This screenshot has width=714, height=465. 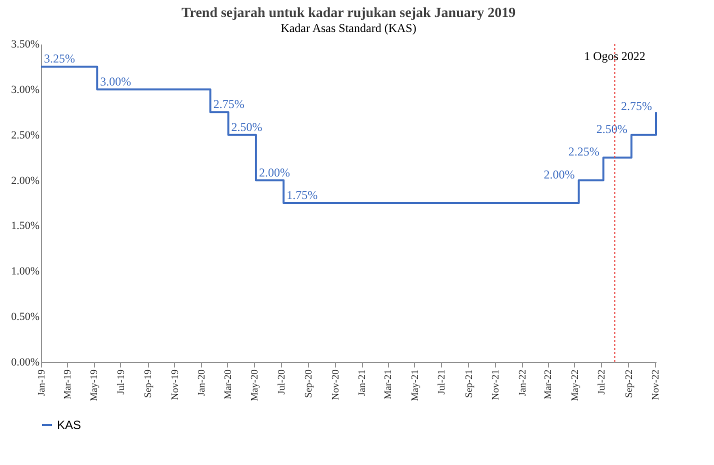 I want to click on data-label: 2.25%, so click(x=584, y=151).